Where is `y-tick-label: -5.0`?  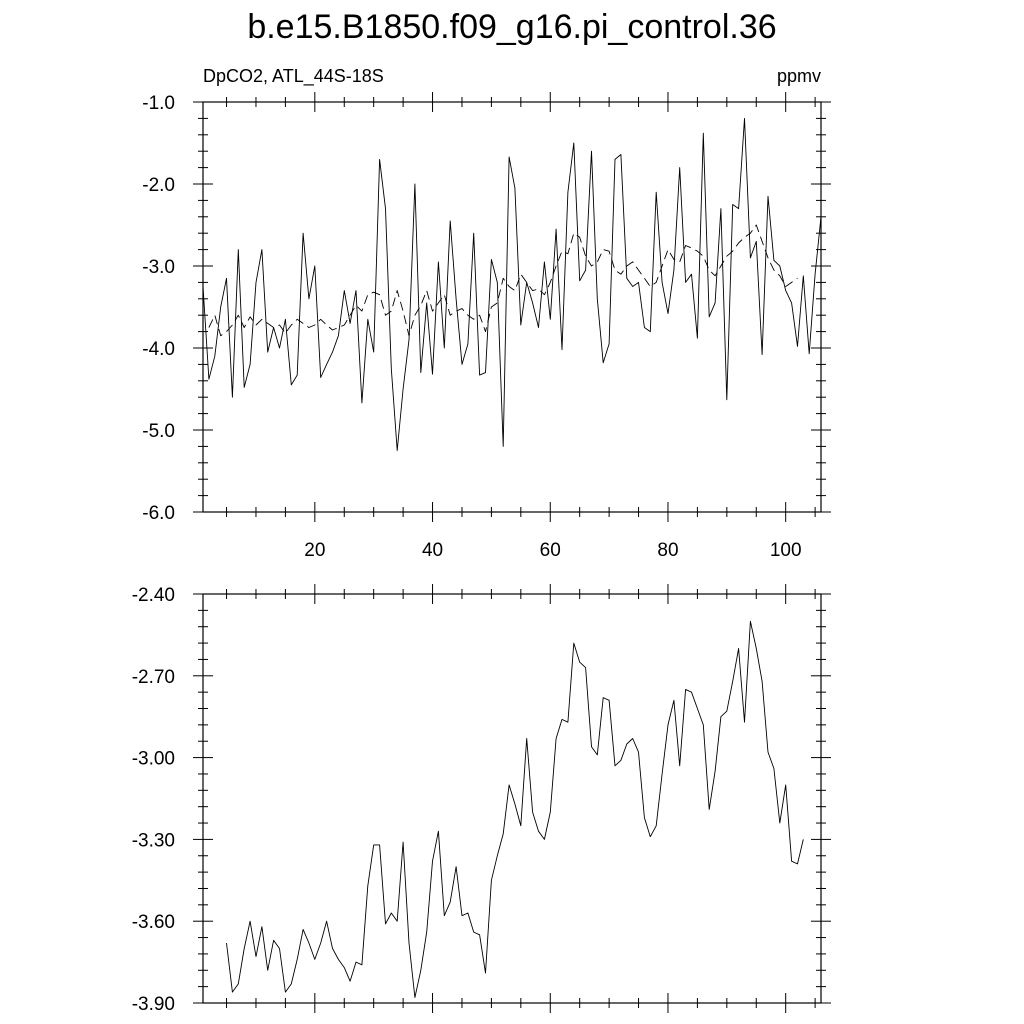 y-tick-label: -5.0 is located at coordinates (158, 431).